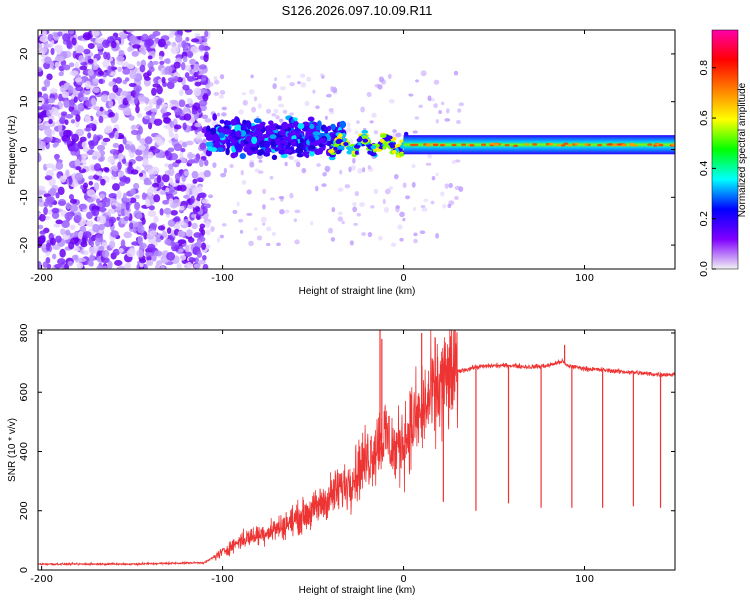 This screenshot has width=750, height=600. I want to click on x-tick-label: 100, so click(584, 579).